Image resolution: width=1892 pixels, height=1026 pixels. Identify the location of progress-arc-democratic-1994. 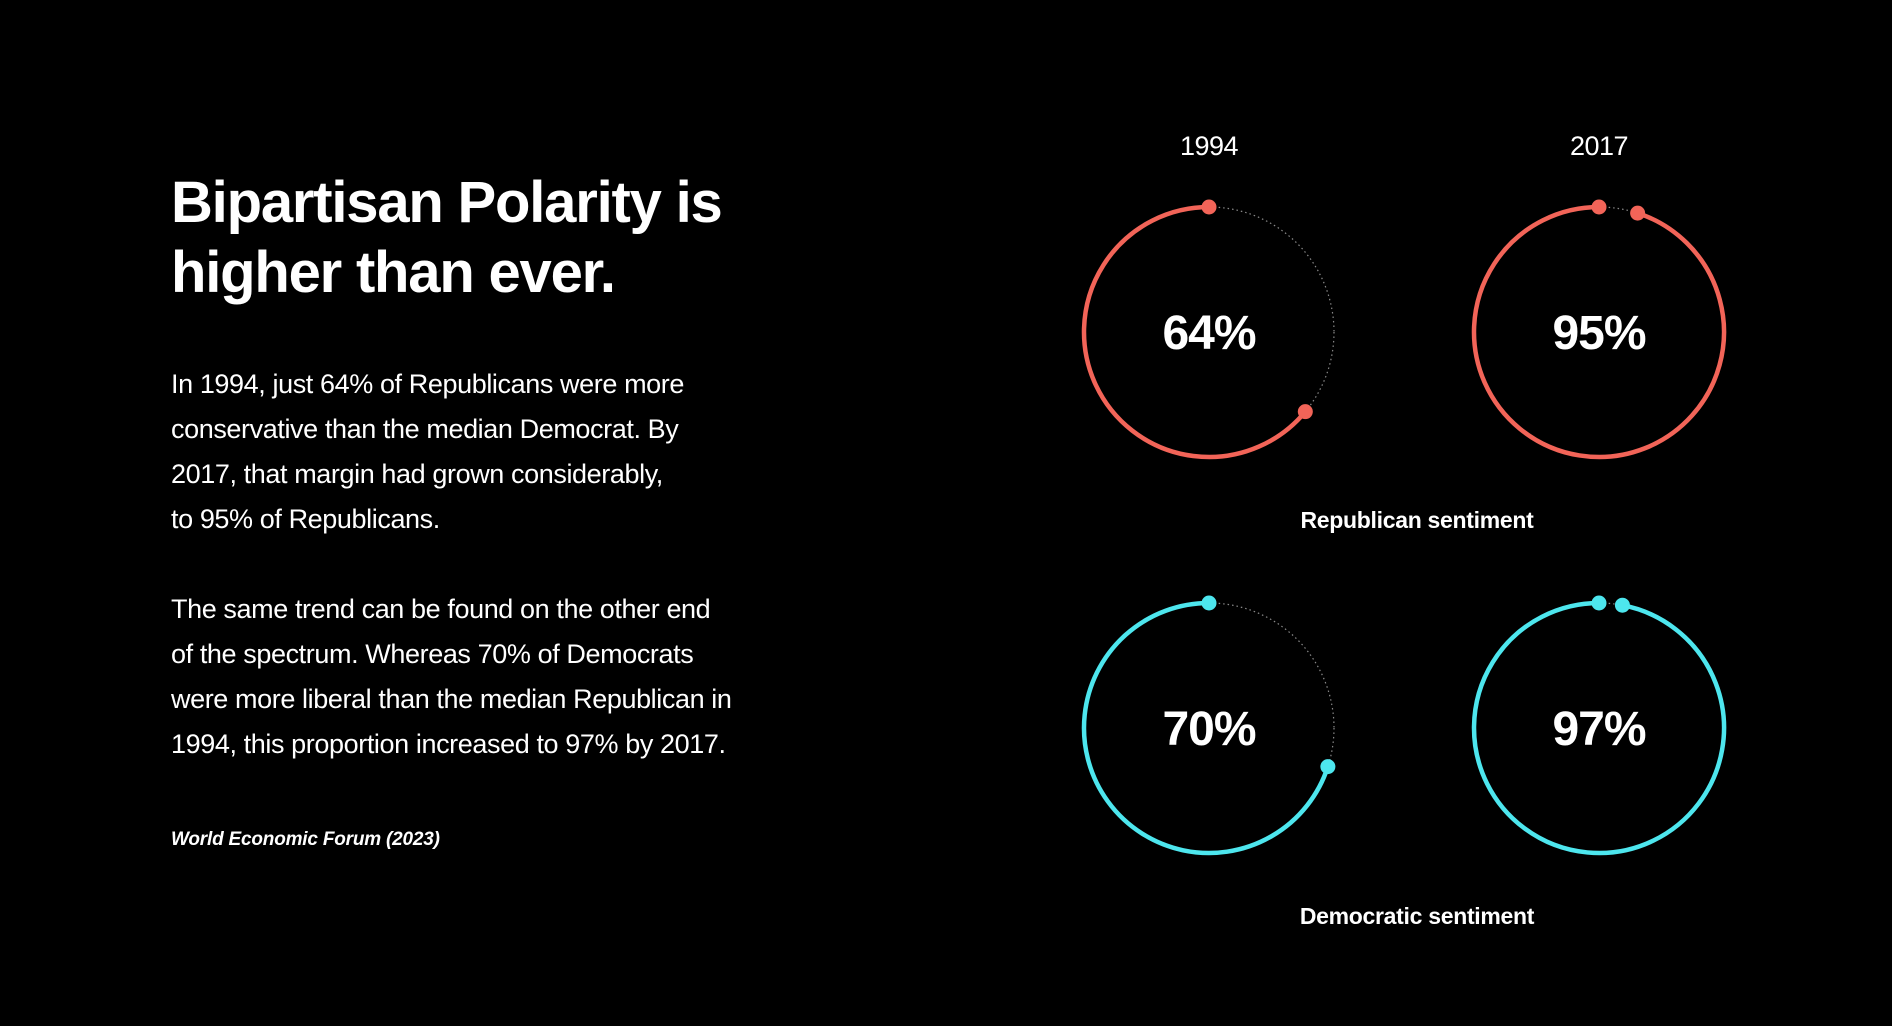
(1206, 728).